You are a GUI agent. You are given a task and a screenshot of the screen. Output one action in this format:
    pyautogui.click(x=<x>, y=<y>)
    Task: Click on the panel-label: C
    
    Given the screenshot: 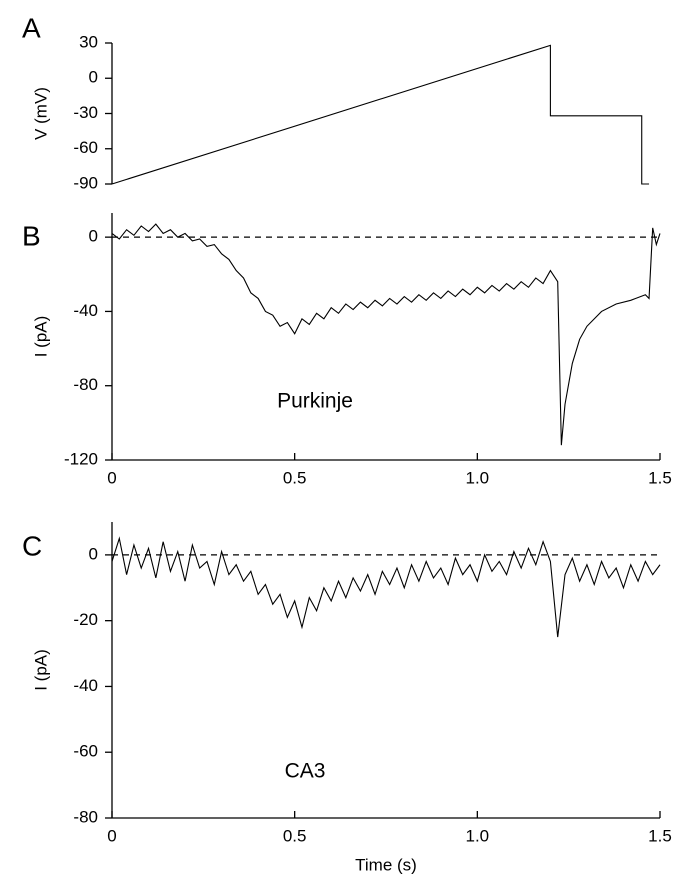 What is the action you would take?
    pyautogui.click(x=32, y=545)
    